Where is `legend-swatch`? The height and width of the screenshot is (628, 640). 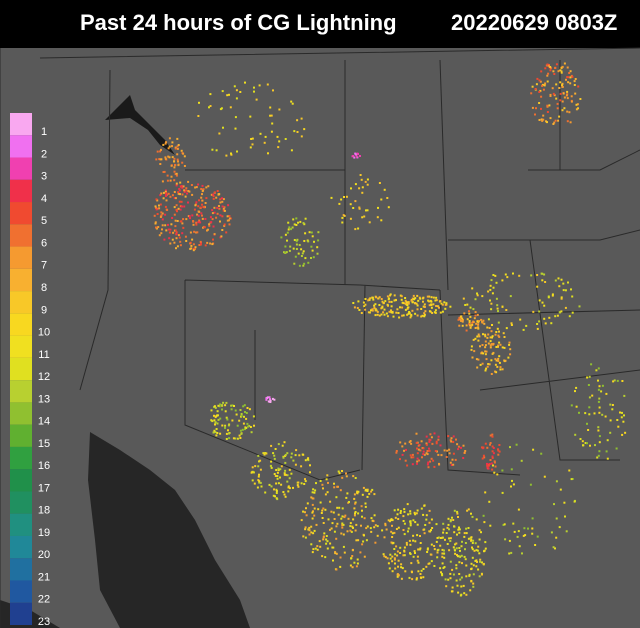
legend-swatch is located at coordinates (21, 524).